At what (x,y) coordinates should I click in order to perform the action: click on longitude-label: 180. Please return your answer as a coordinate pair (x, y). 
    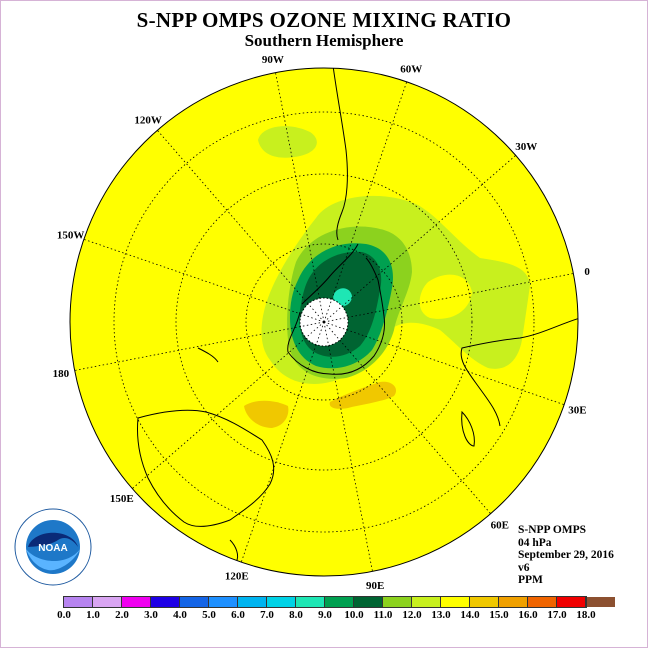
    Looking at the image, I should click on (61, 374).